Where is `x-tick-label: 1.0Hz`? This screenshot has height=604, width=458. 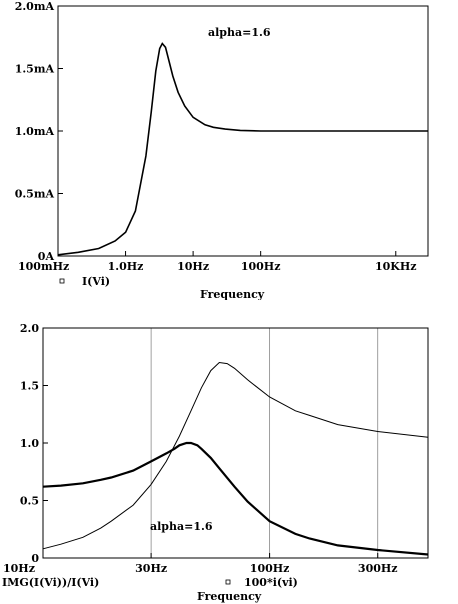 x-tick-label: 1.0Hz is located at coordinates (126, 266).